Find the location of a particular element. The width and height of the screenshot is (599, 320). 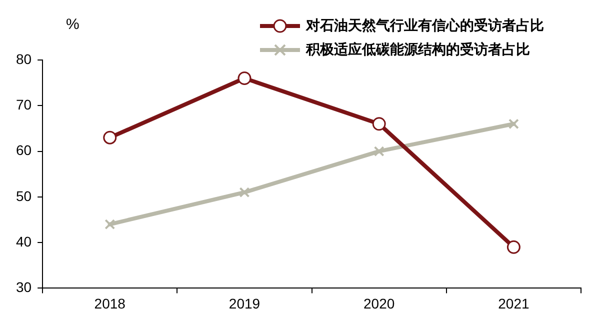

y-tick-label: 50 is located at coordinates (24, 196).